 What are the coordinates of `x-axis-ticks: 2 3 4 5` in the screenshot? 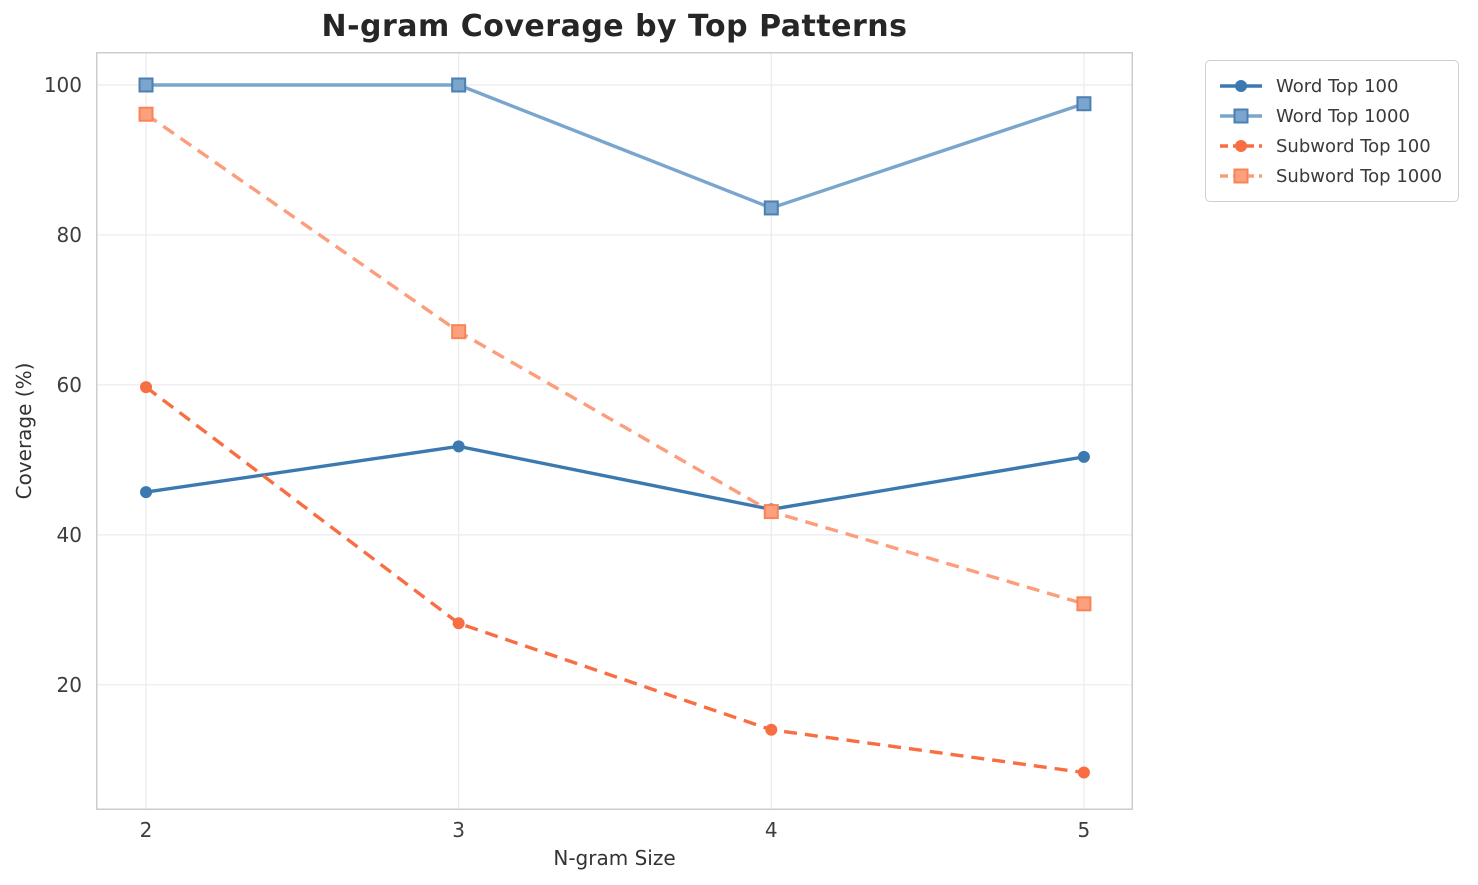 It's located at (614, 833).